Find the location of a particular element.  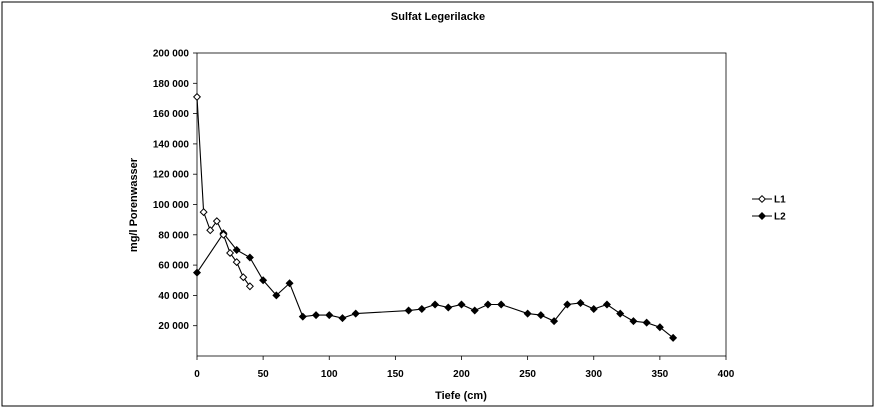

series-l1 is located at coordinates (223, 191).